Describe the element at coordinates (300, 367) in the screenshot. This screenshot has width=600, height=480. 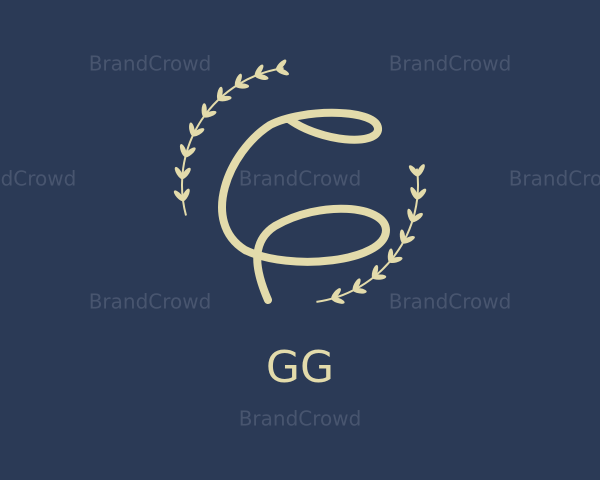
I see `monogram: GG` at that location.